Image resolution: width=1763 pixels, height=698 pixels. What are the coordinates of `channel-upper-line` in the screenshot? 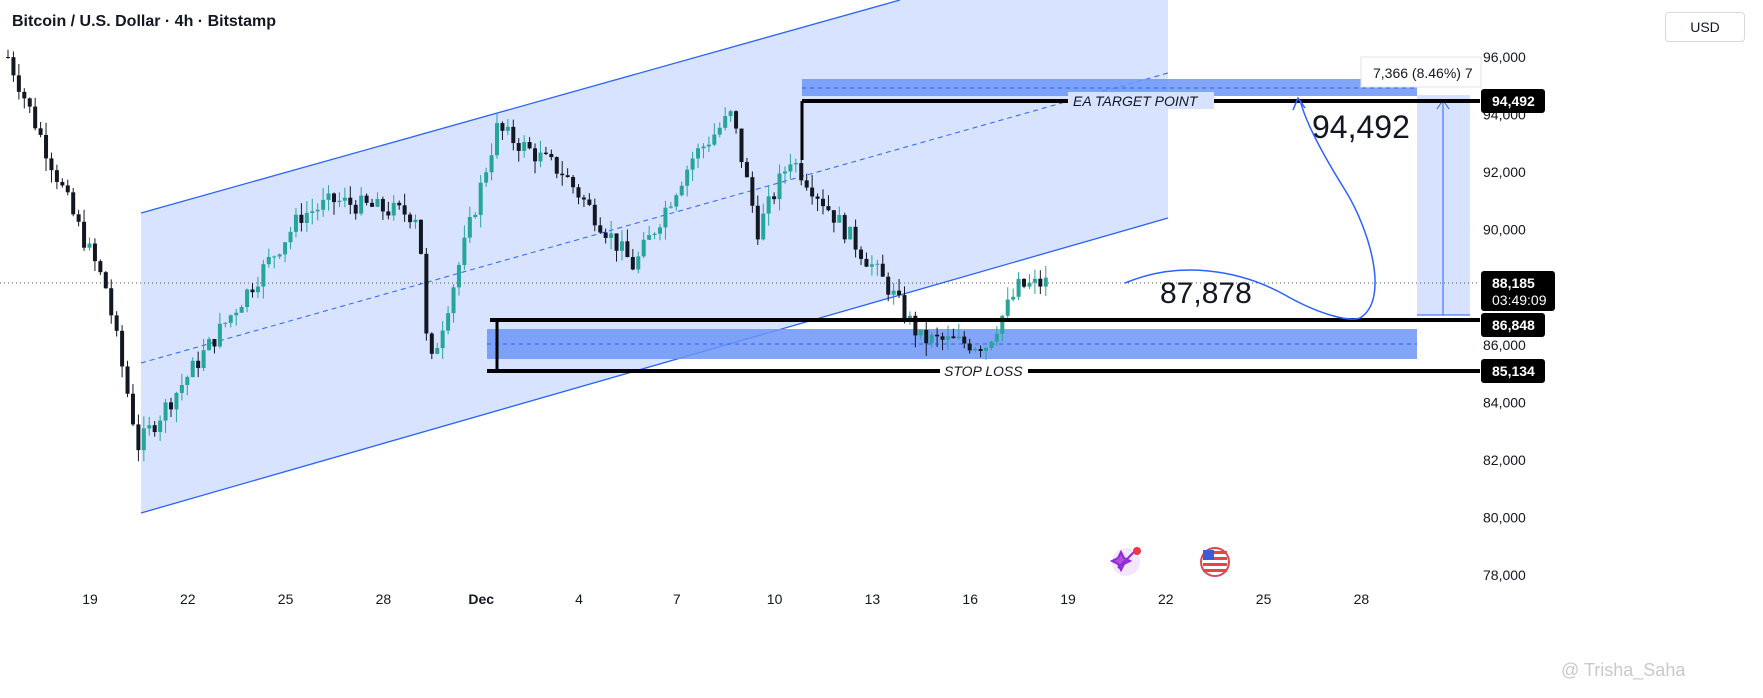 It's located at (520, 107).